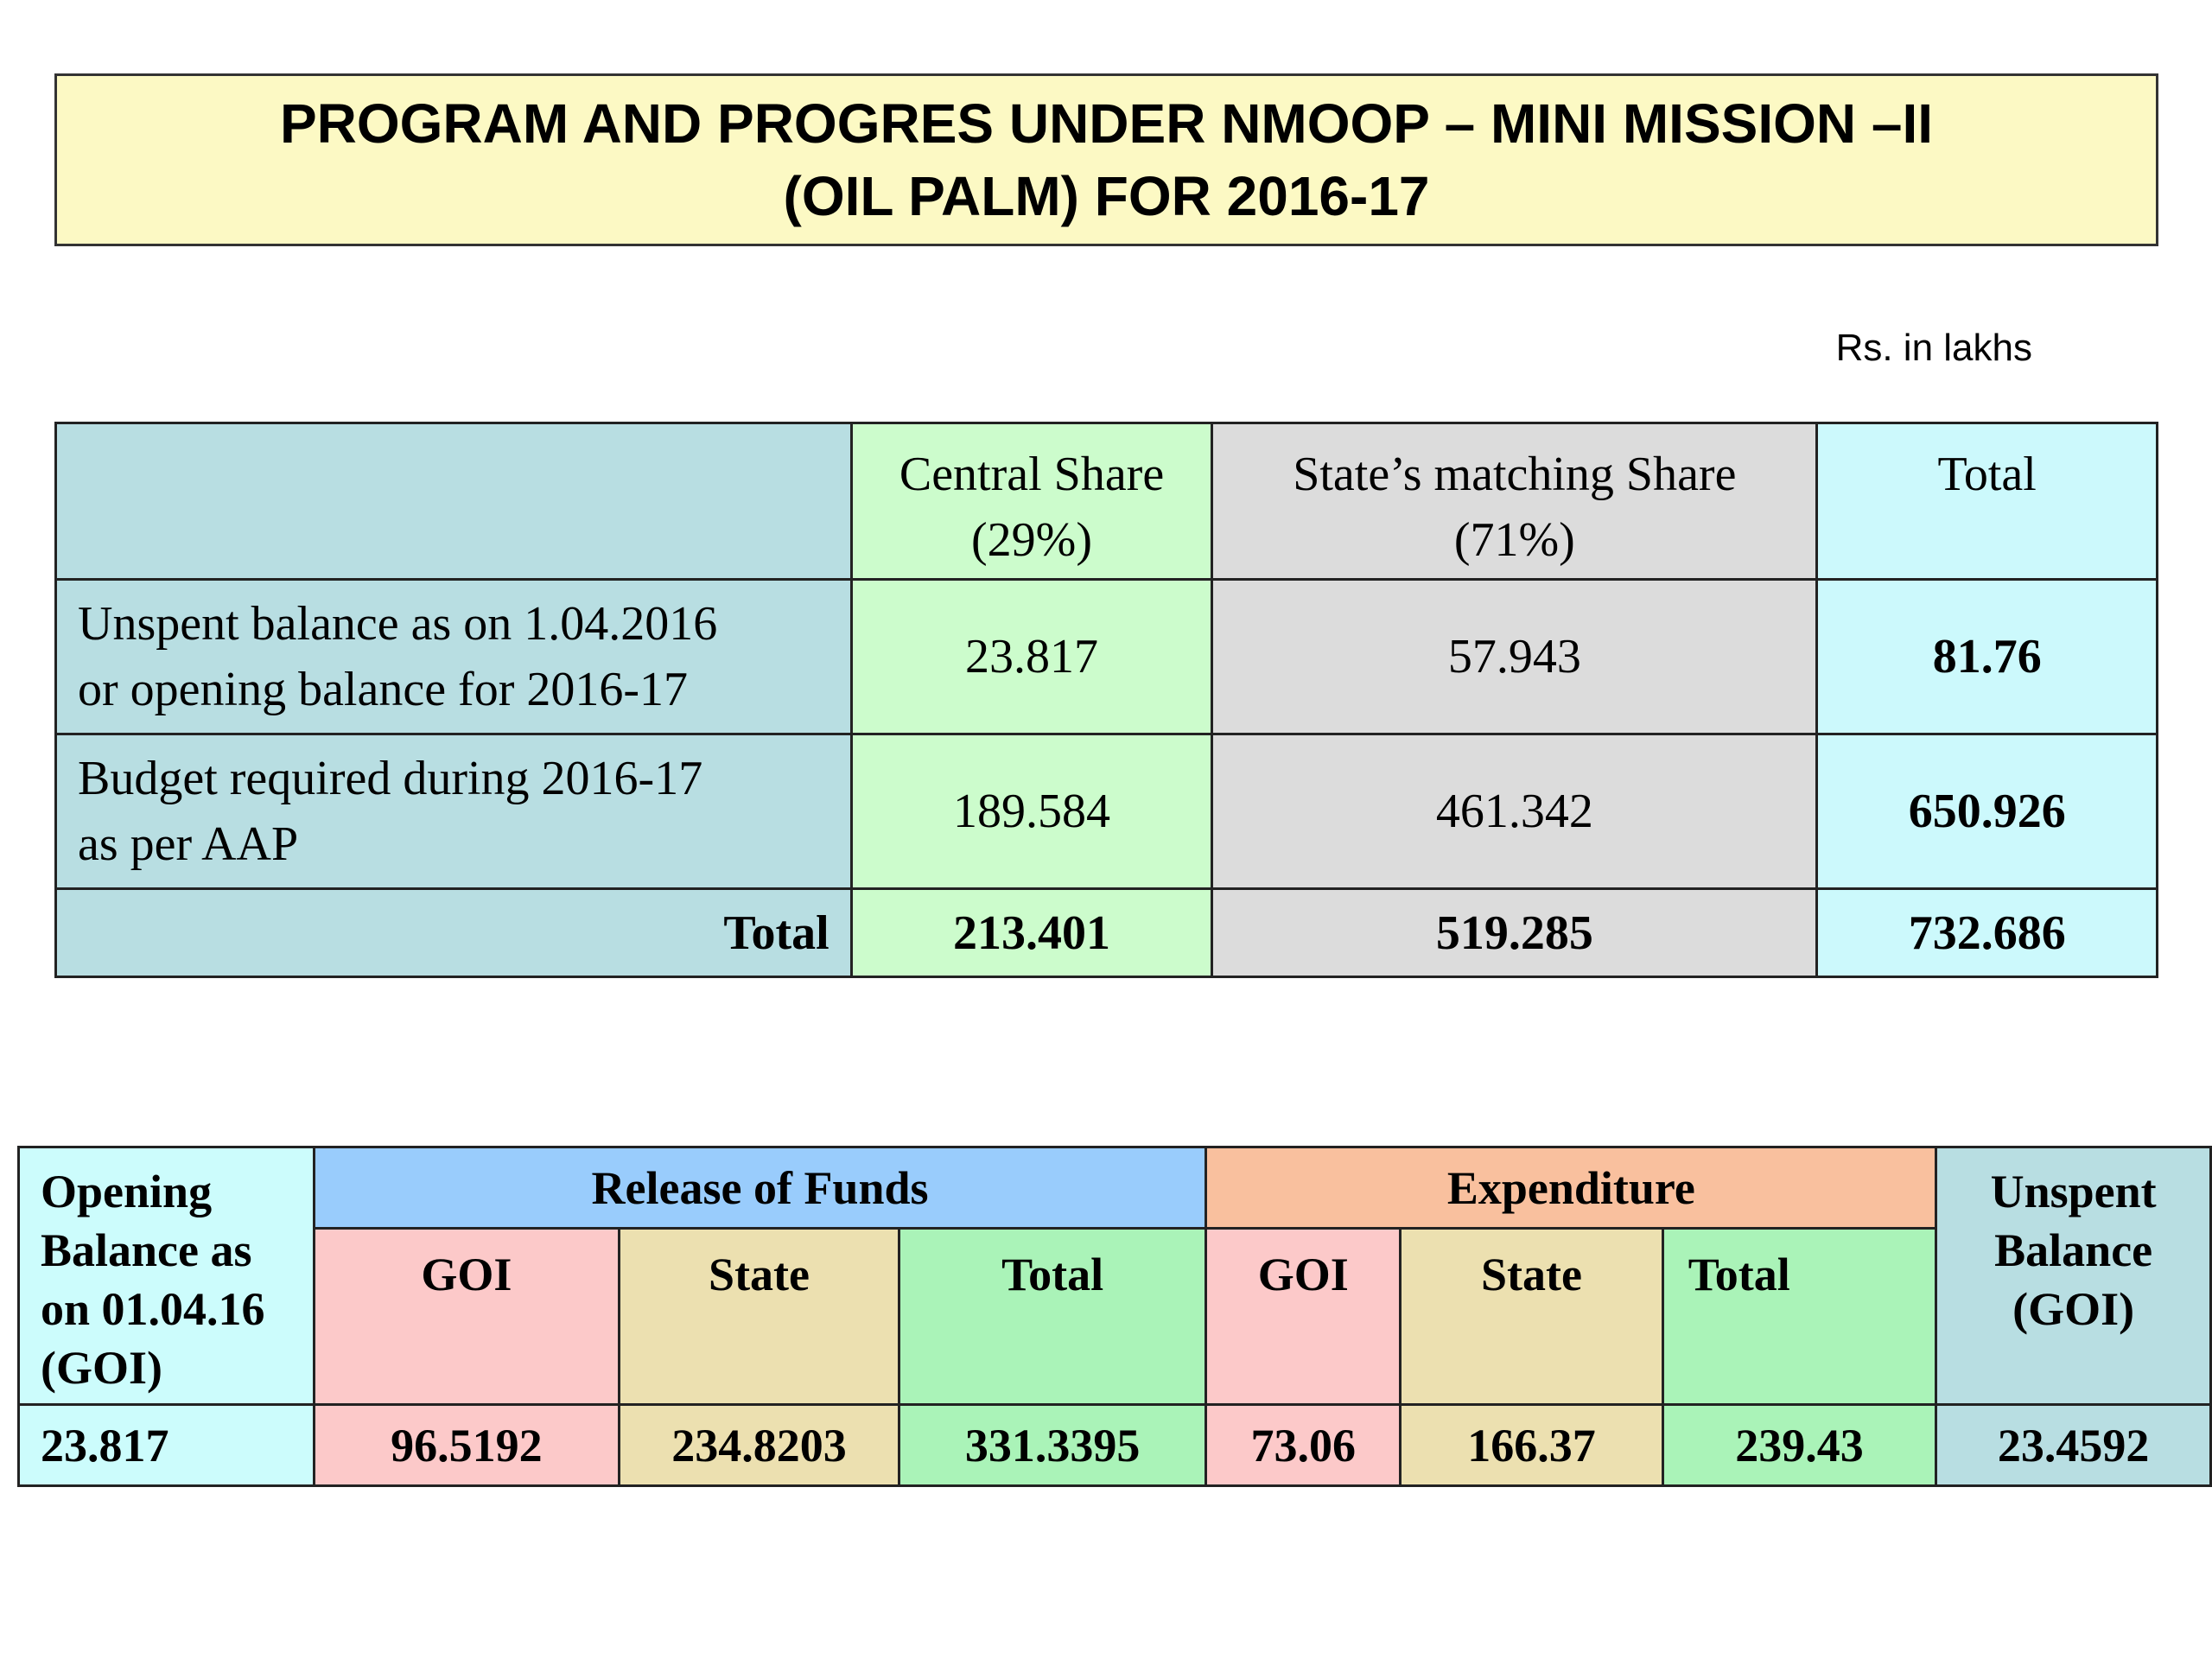 The width and height of the screenshot is (2212, 1659). What do you see at coordinates (1515, 932) in the screenshot?
I see `state-total: 519.285` at bounding box center [1515, 932].